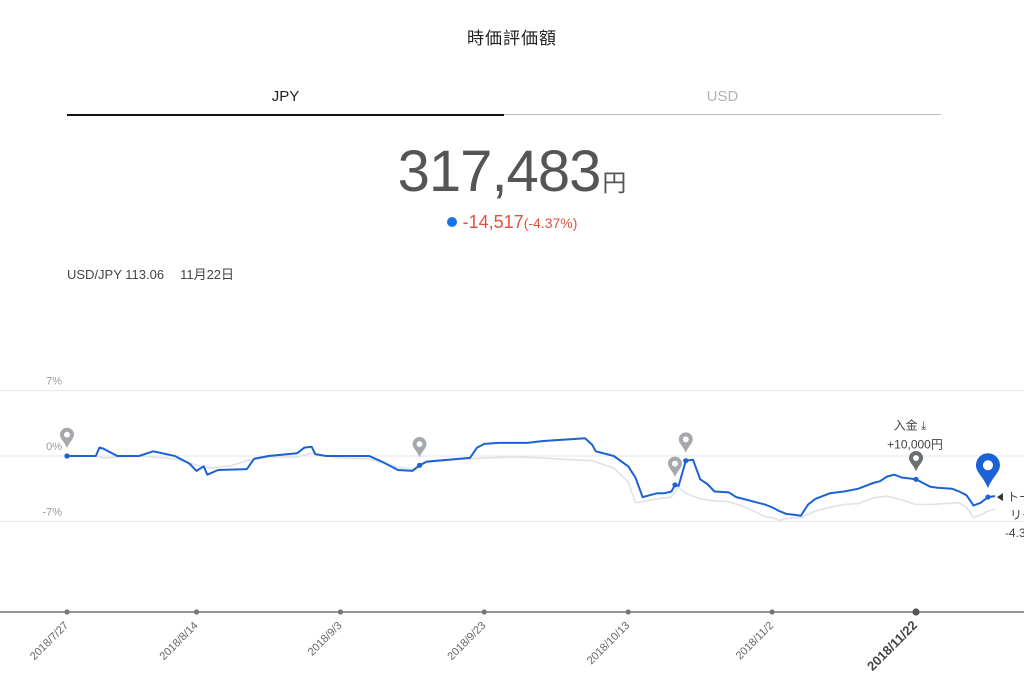  I want to click on current-pin-icon, so click(987, 471).